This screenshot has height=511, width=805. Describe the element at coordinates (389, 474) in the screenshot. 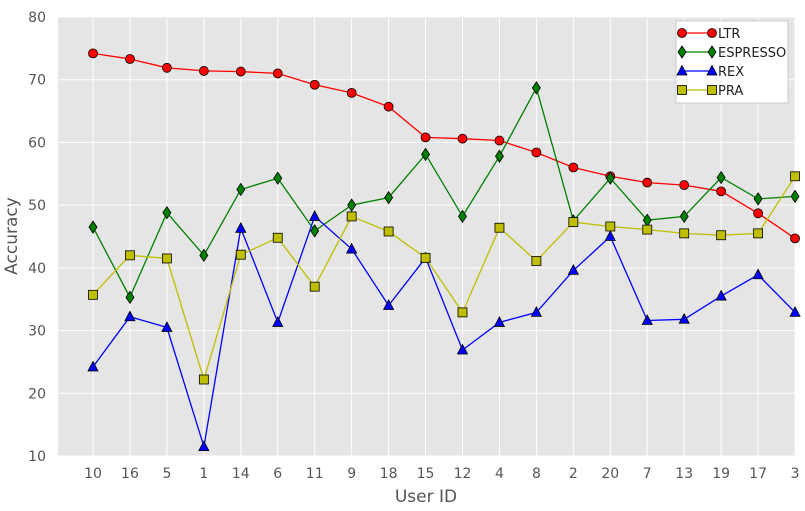

I see `x-tick-label-18: 18` at that location.